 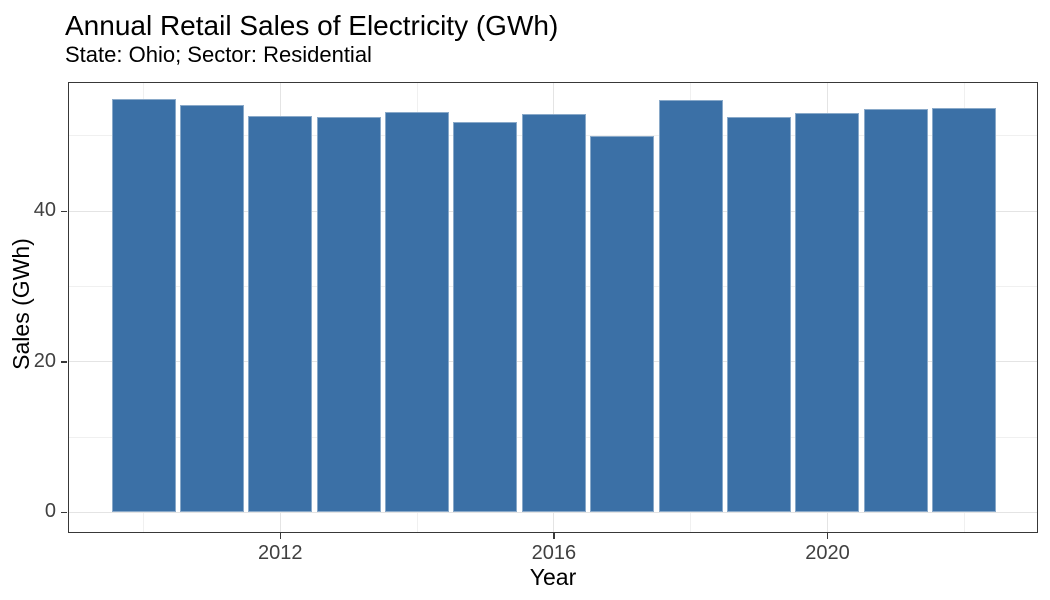 What do you see at coordinates (553, 577) in the screenshot?
I see `x-axis-title: Year` at bounding box center [553, 577].